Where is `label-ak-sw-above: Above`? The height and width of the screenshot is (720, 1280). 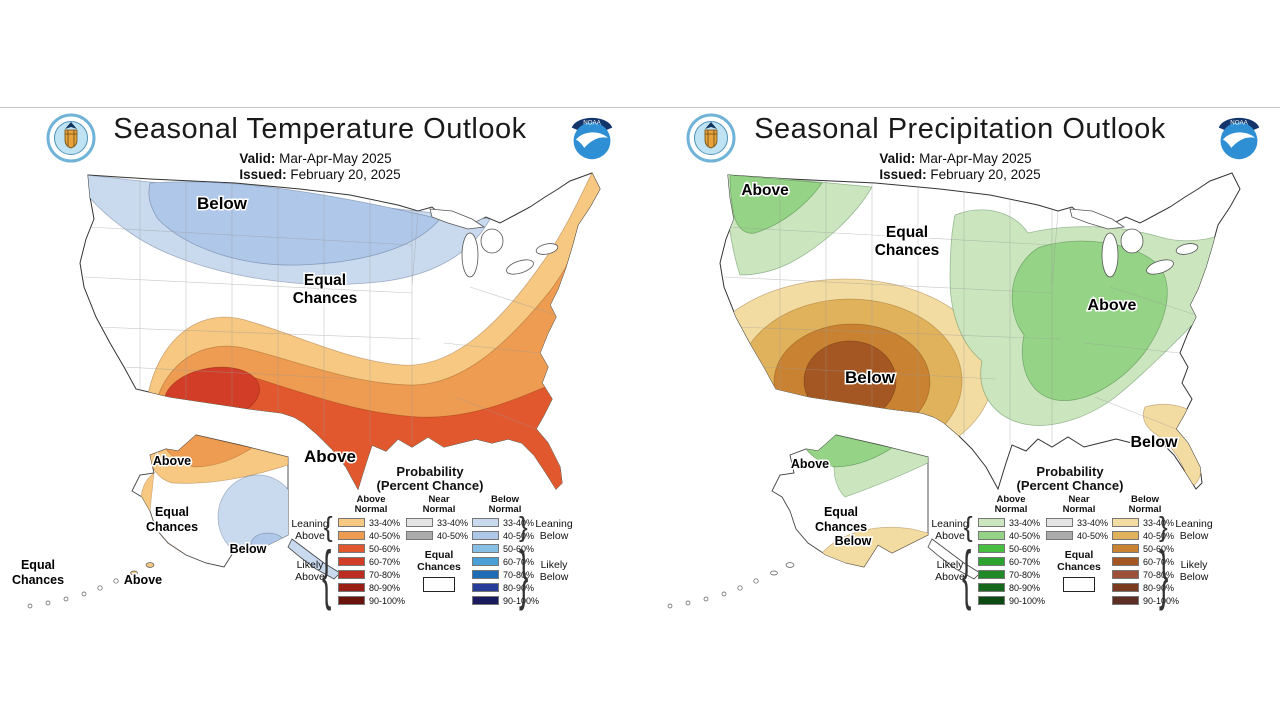 label-ak-sw-above: Above is located at coordinates (143, 580).